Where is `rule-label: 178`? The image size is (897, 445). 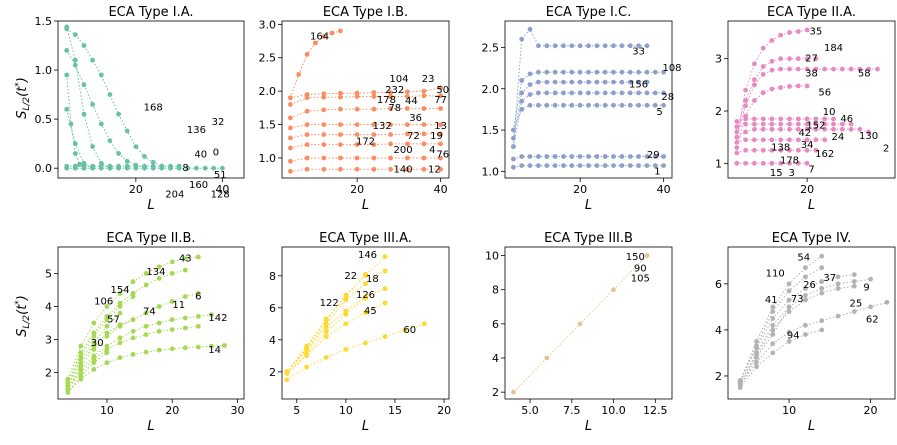
rule-label: 178 is located at coordinates (789, 161).